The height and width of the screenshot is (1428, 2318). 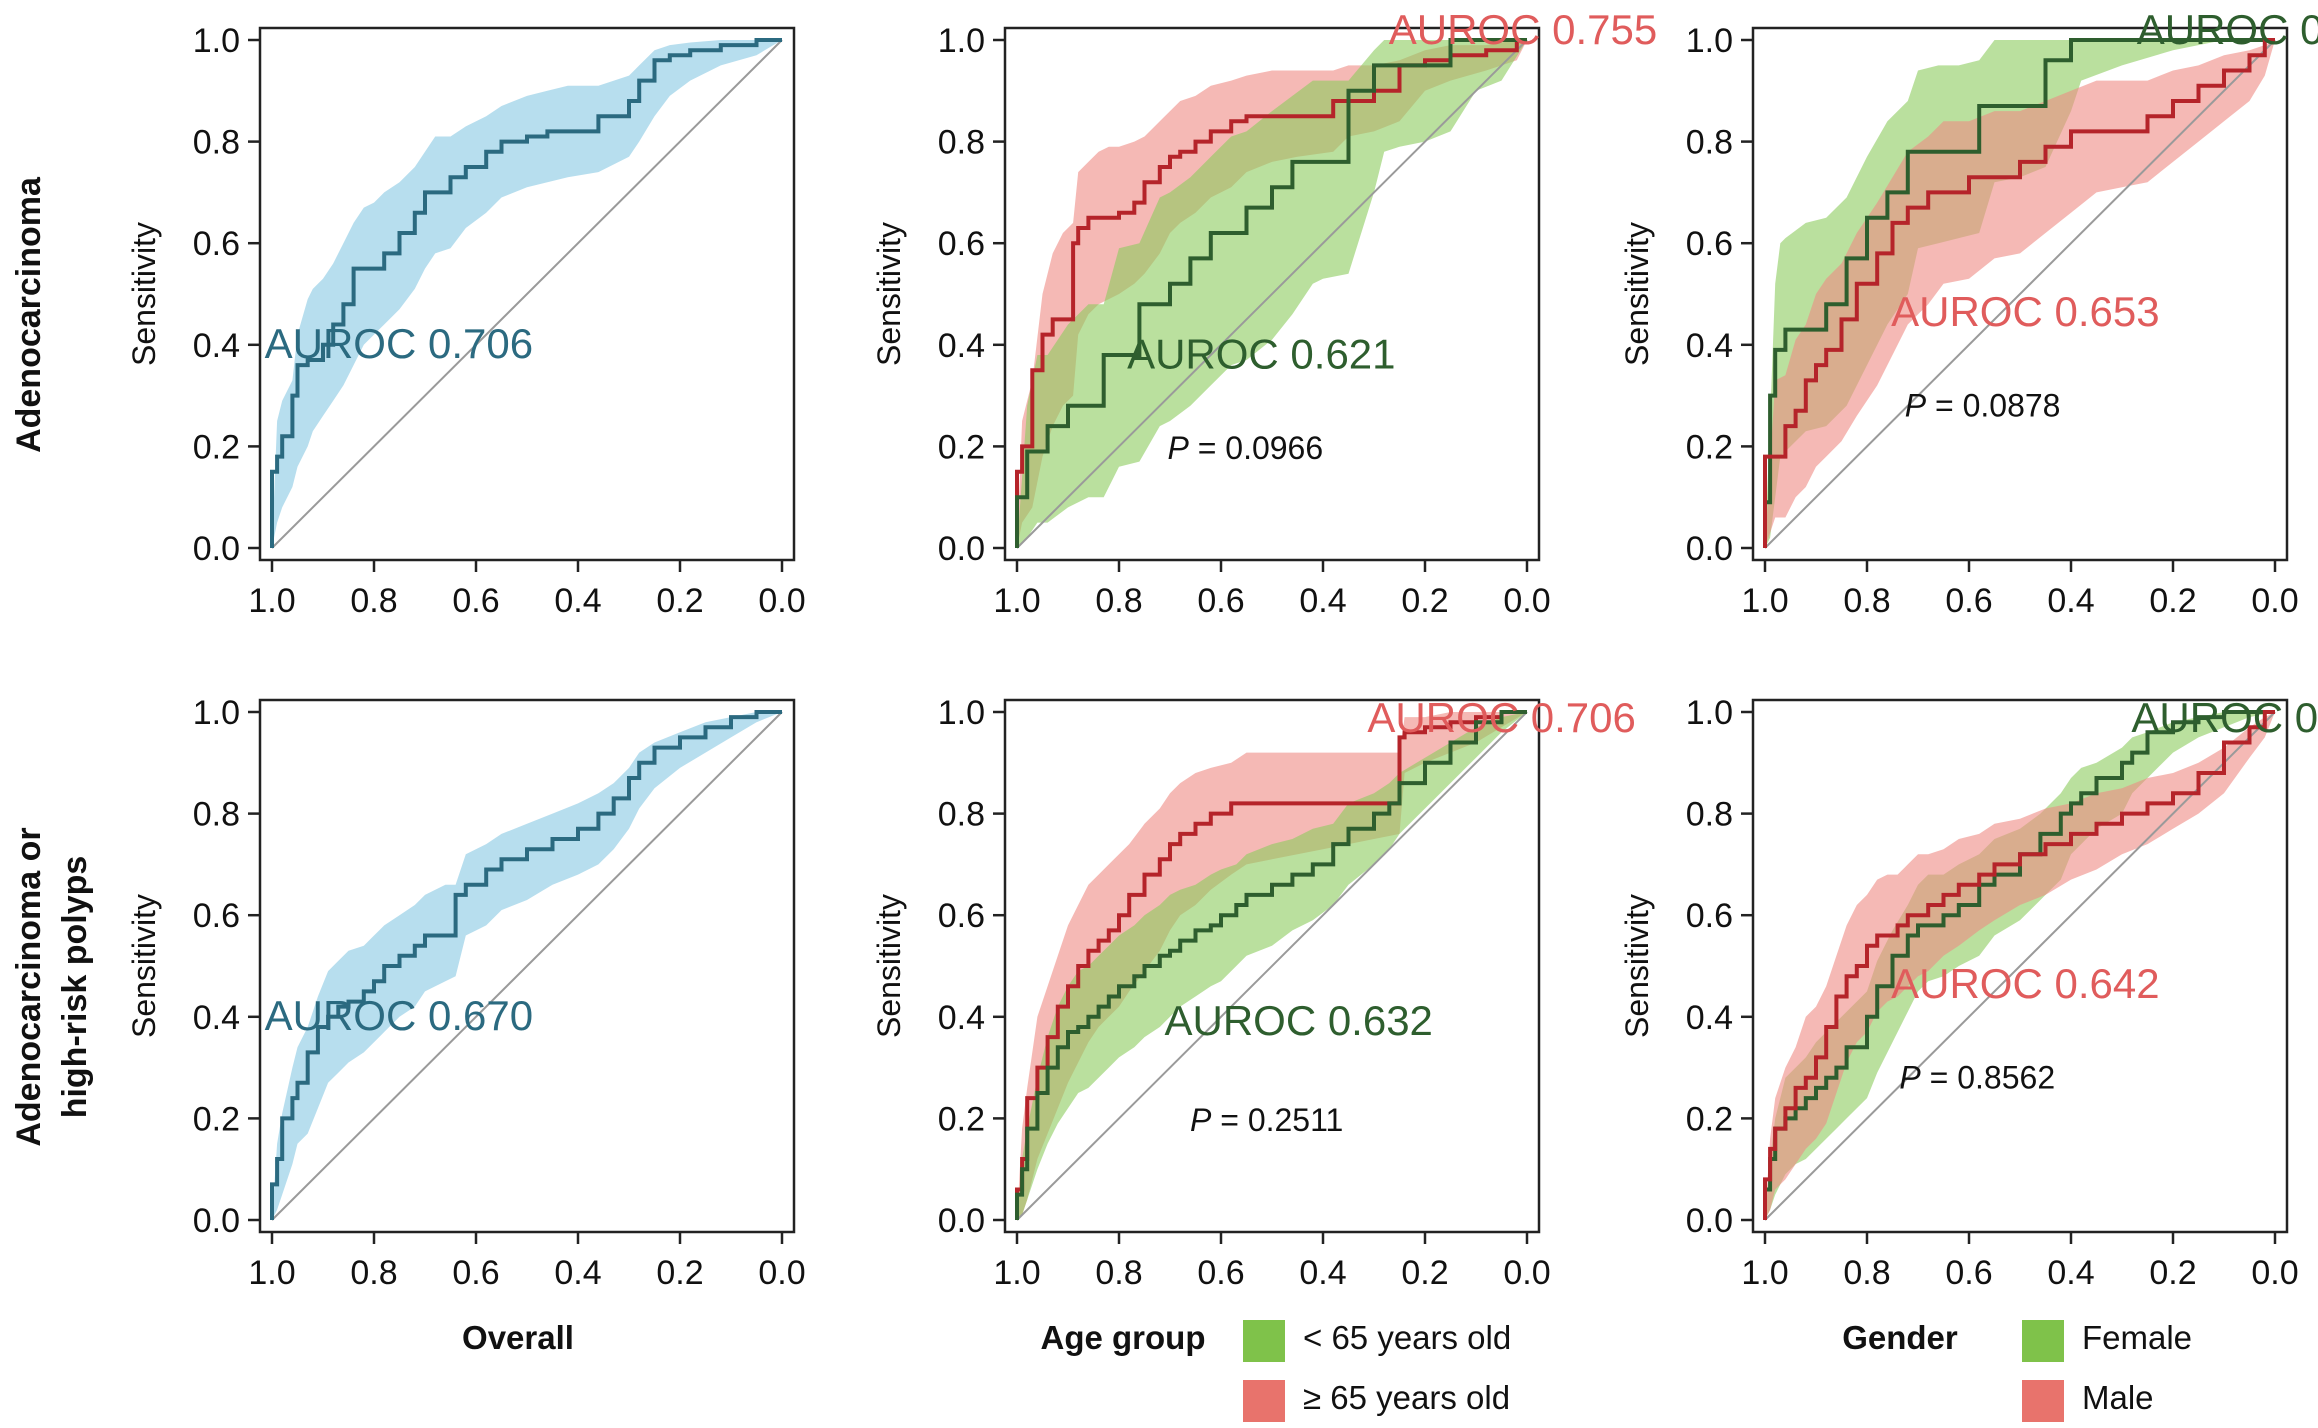 I want to click on row-label-high-risk-polyps: high-risk polyps, so click(x=75, y=987).